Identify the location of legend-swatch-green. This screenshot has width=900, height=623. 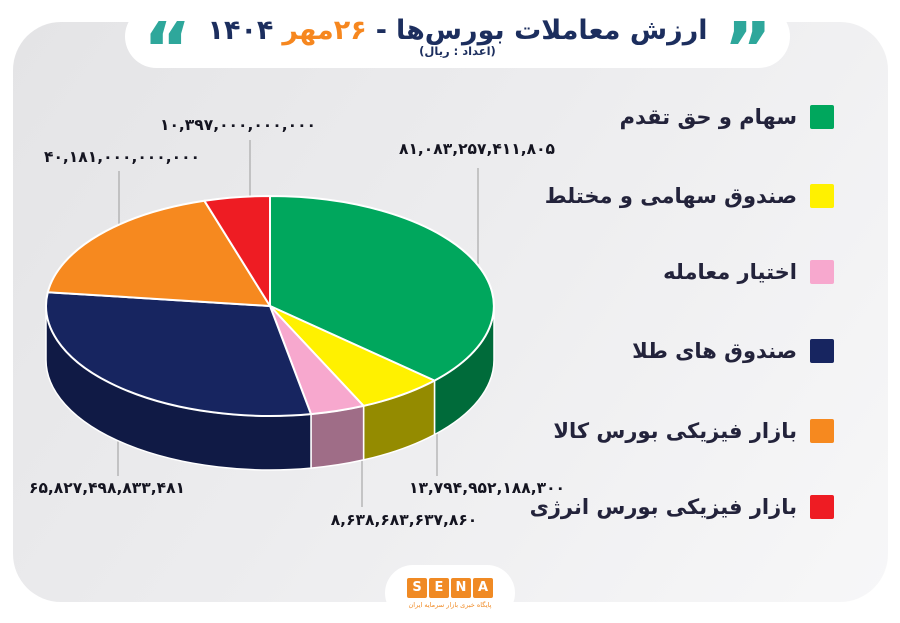
(822, 117).